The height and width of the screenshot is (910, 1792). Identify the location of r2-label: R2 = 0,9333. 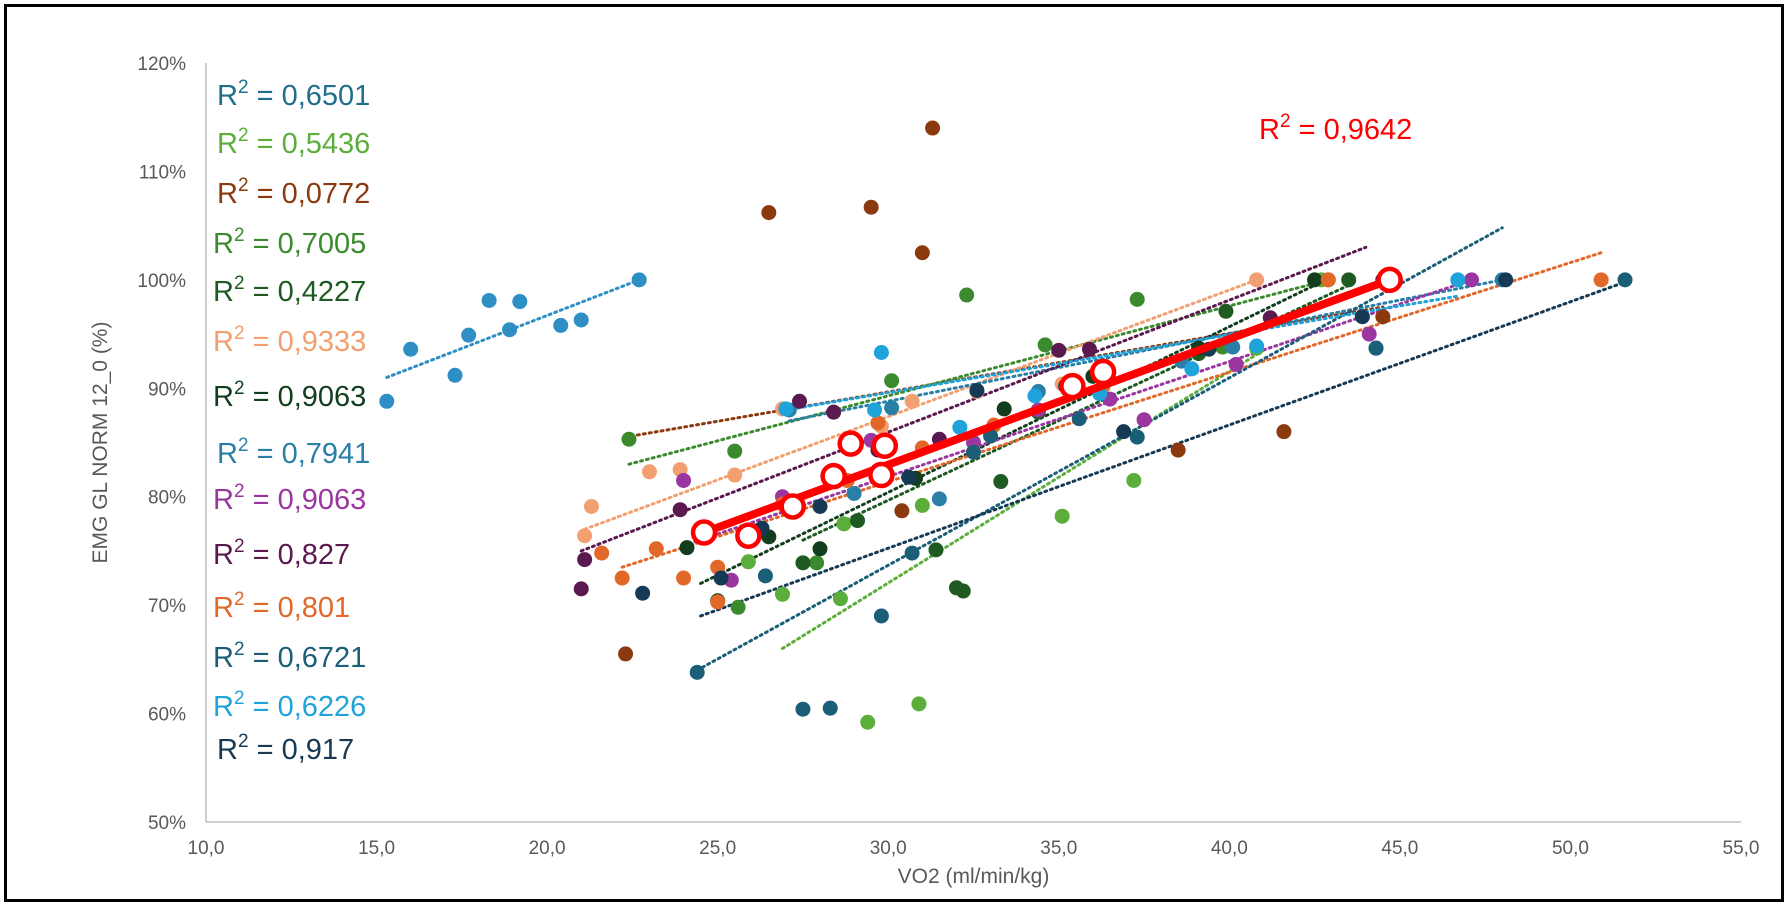
(289, 340).